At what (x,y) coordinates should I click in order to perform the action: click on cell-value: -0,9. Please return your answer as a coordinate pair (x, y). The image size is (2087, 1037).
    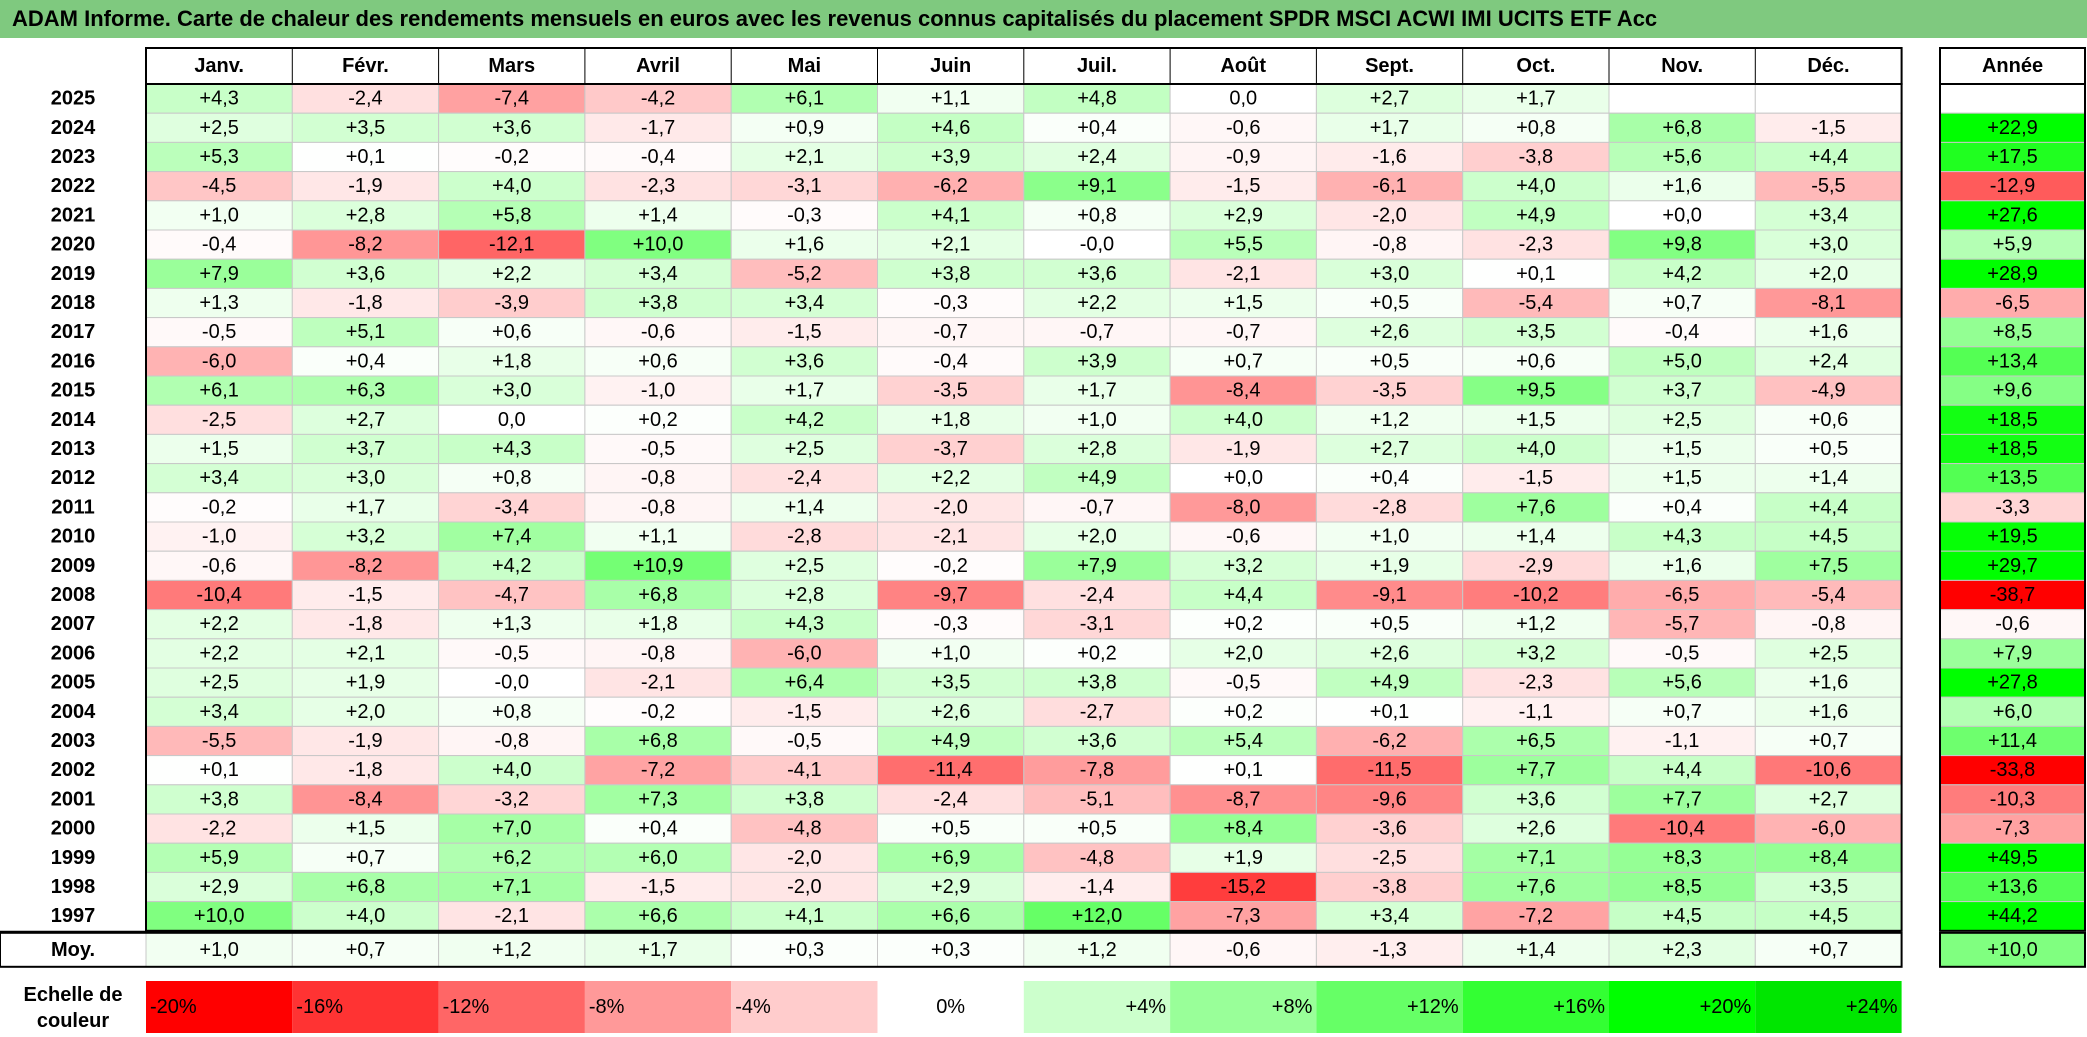
    Looking at the image, I should click on (1243, 157).